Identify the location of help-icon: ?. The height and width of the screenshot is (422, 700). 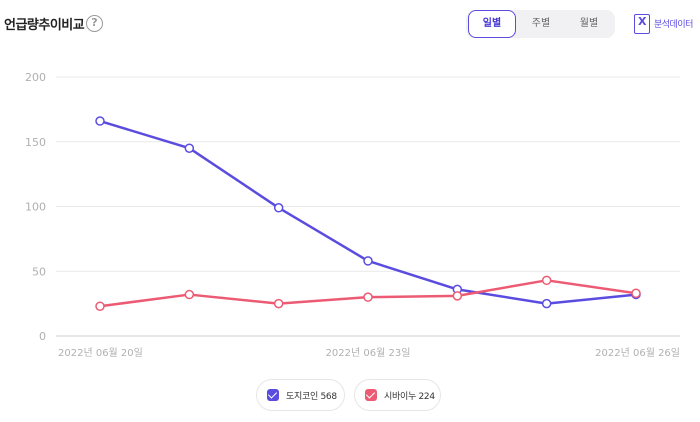
(94, 23).